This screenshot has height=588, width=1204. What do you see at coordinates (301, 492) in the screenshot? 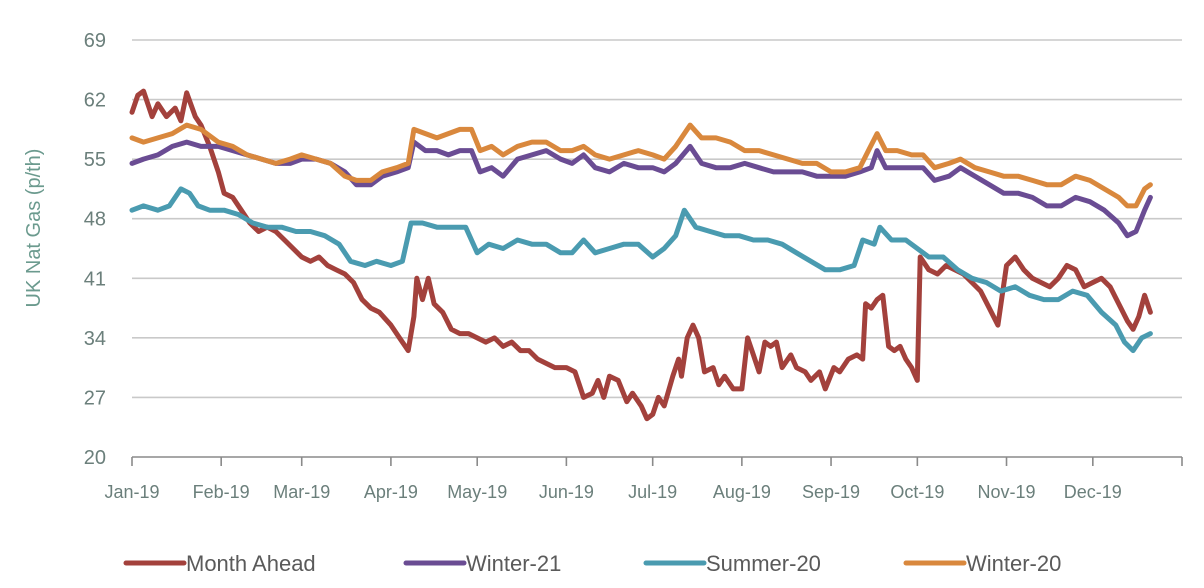
I see `x-tick-label: Mar-19` at bounding box center [301, 492].